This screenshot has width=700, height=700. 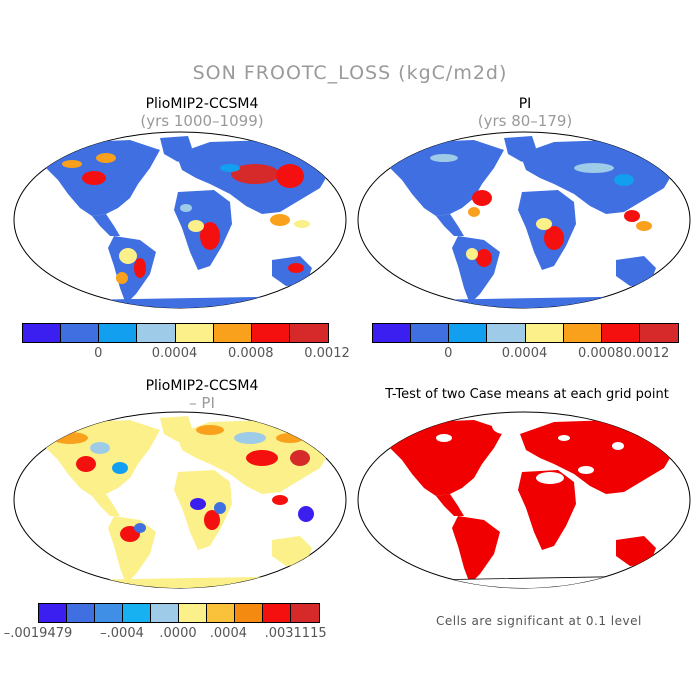 I want to click on panel-tr-title: PI, so click(x=525, y=104).